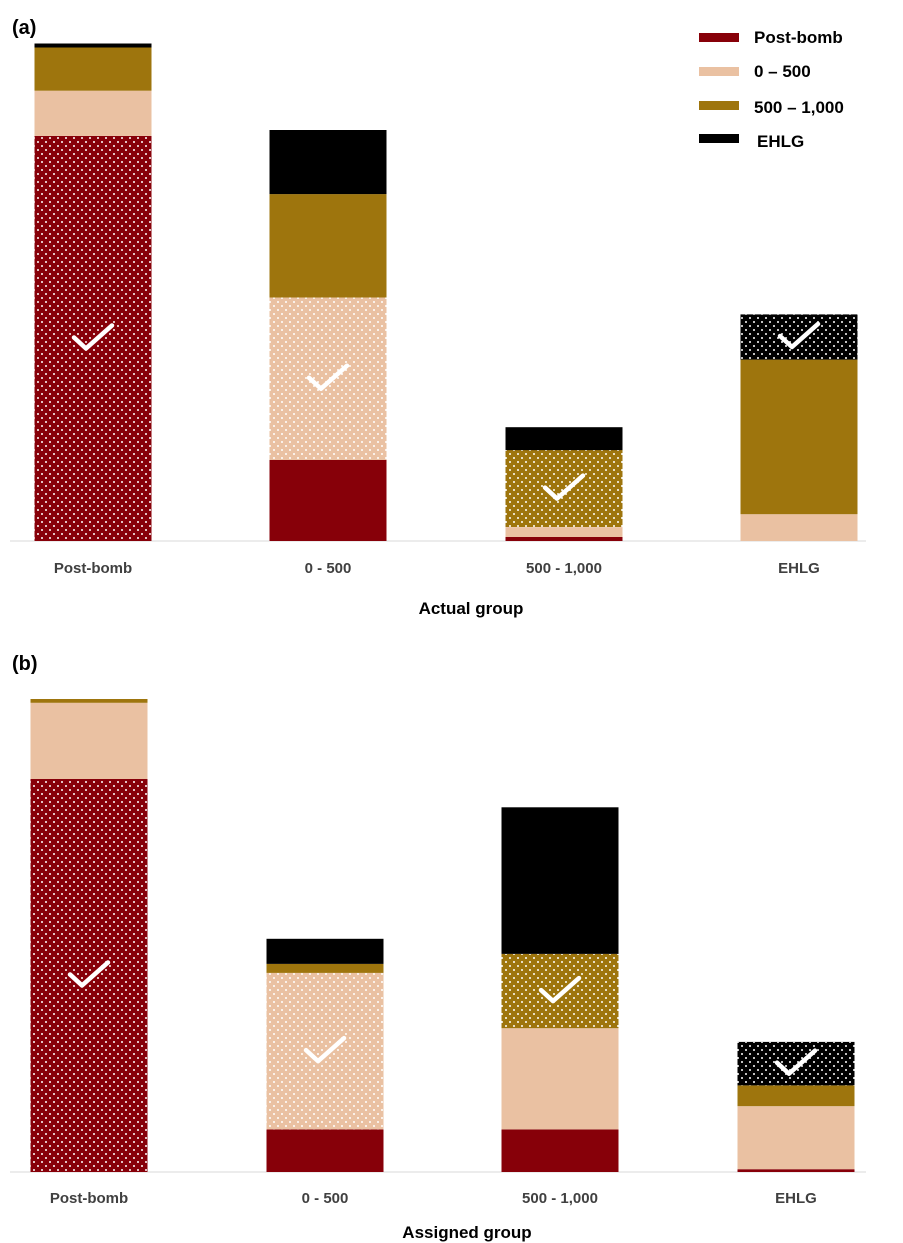 Image resolution: width=903 pixels, height=1243 pixels. I want to click on legend-swatch-ehlg, so click(719, 138).